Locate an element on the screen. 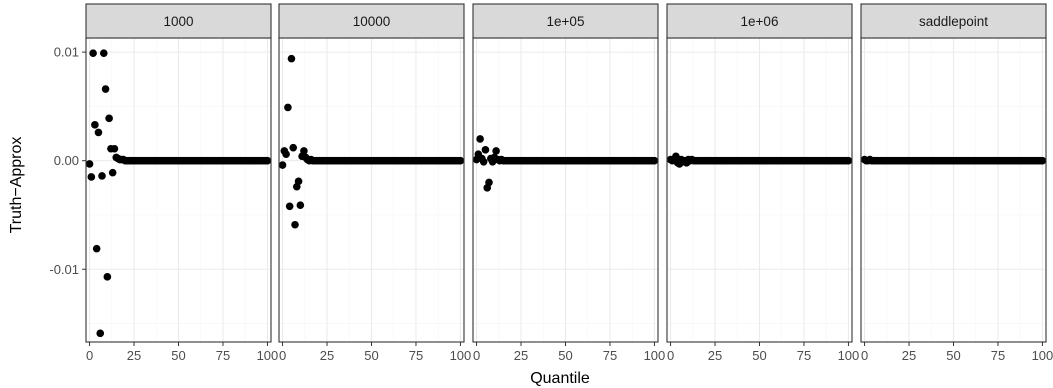 Image resolution: width=1053 pixels, height=388 pixels. facet-strip-label: 1000 is located at coordinates (178, 21).